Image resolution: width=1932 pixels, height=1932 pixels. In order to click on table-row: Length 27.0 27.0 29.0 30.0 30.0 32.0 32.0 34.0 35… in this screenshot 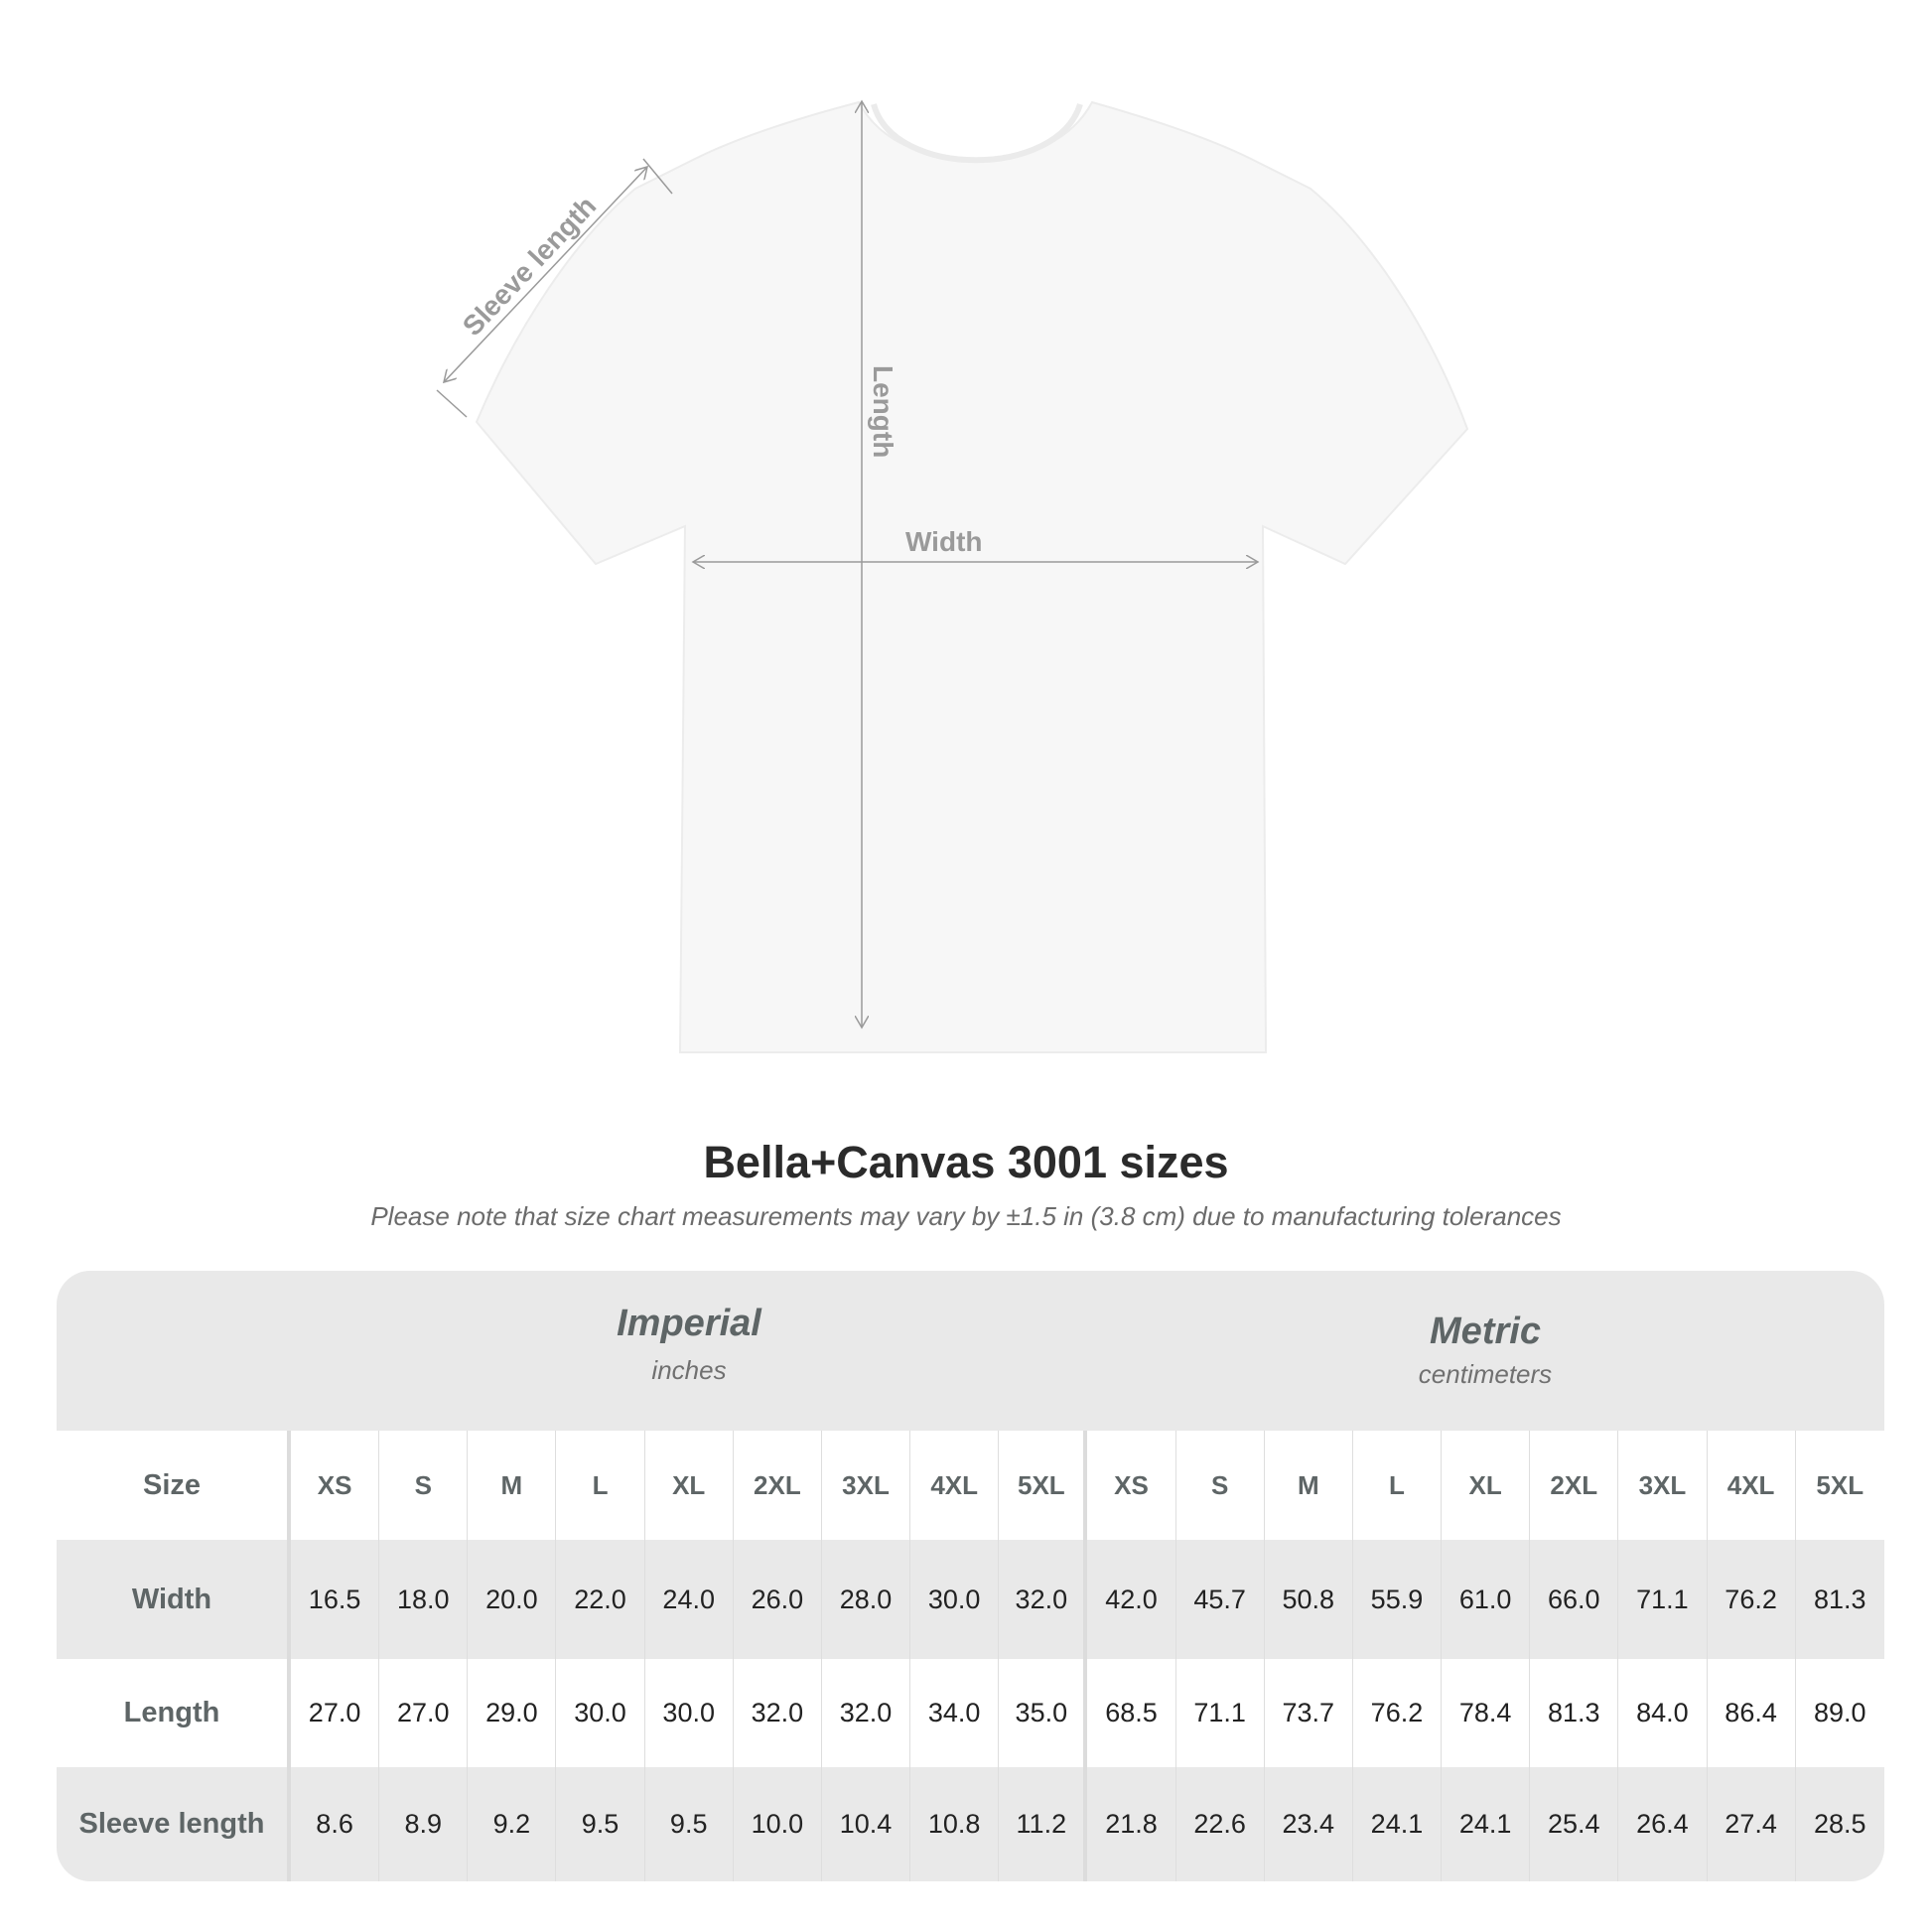, I will do `click(971, 1713)`.